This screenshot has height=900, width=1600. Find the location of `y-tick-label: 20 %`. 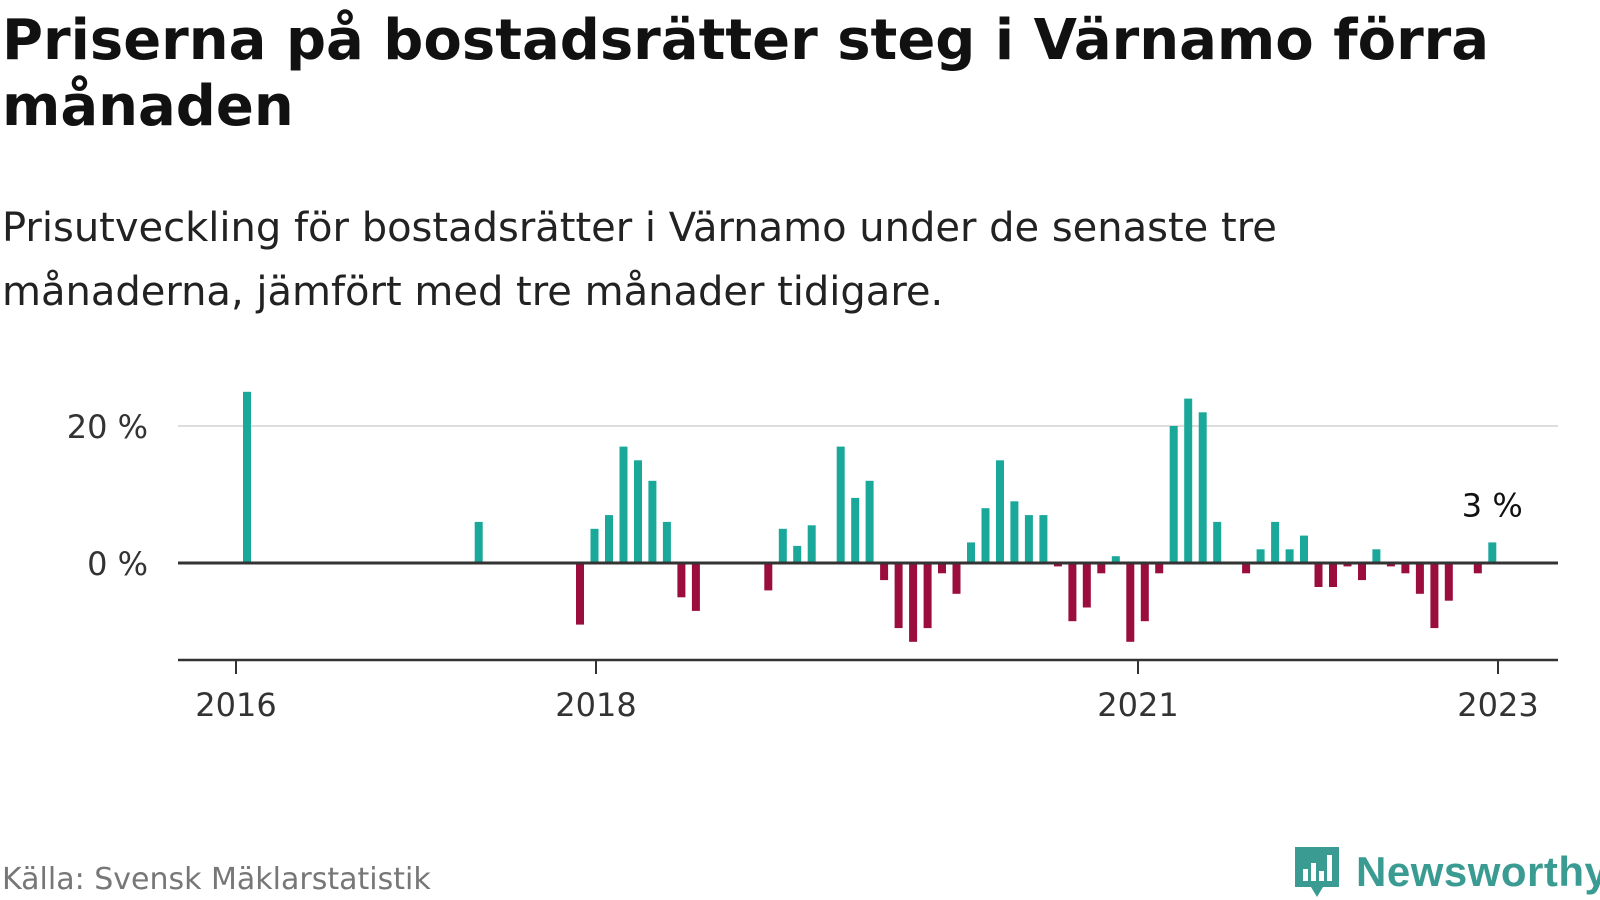

y-tick-label: 20 % is located at coordinates (107, 427).